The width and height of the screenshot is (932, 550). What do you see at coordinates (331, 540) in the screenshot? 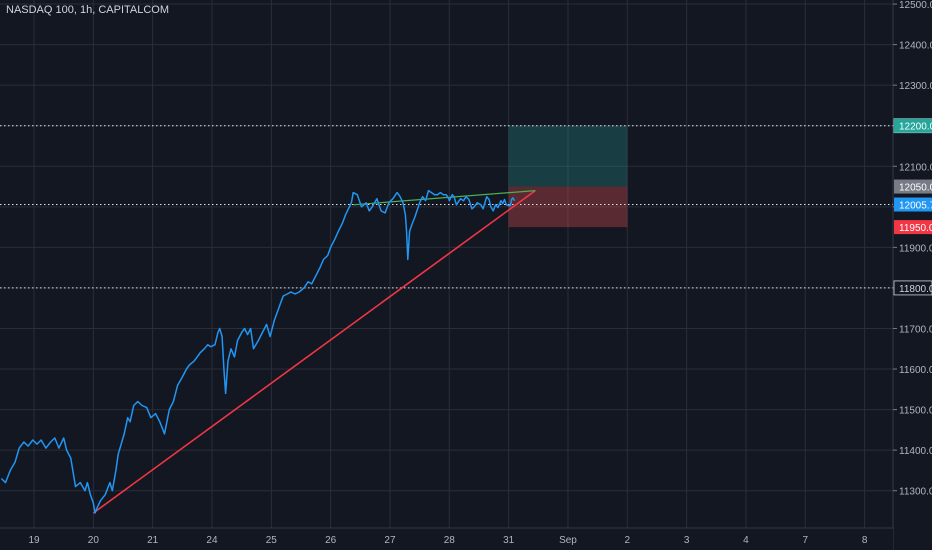
I see `time-tick-label: 26` at bounding box center [331, 540].